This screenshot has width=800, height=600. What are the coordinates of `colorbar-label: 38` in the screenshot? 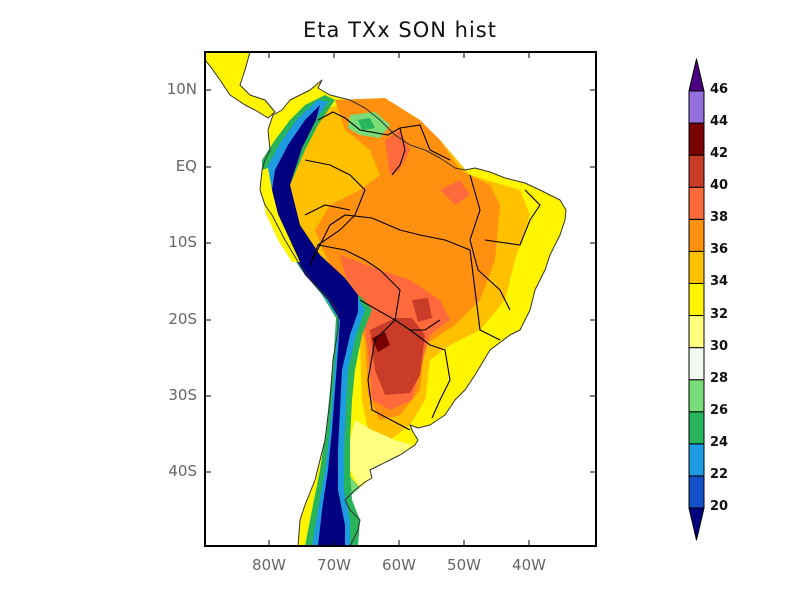 It's located at (719, 218).